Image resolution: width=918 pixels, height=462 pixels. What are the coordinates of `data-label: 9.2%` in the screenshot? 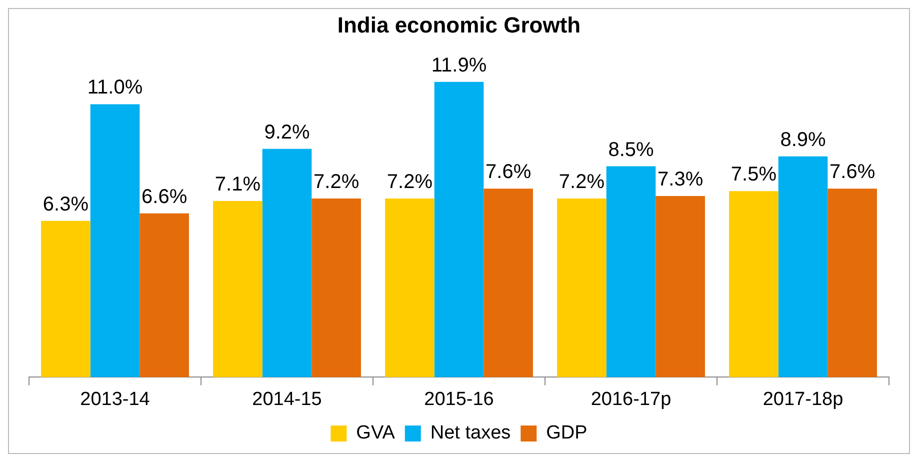 It's located at (287, 132).